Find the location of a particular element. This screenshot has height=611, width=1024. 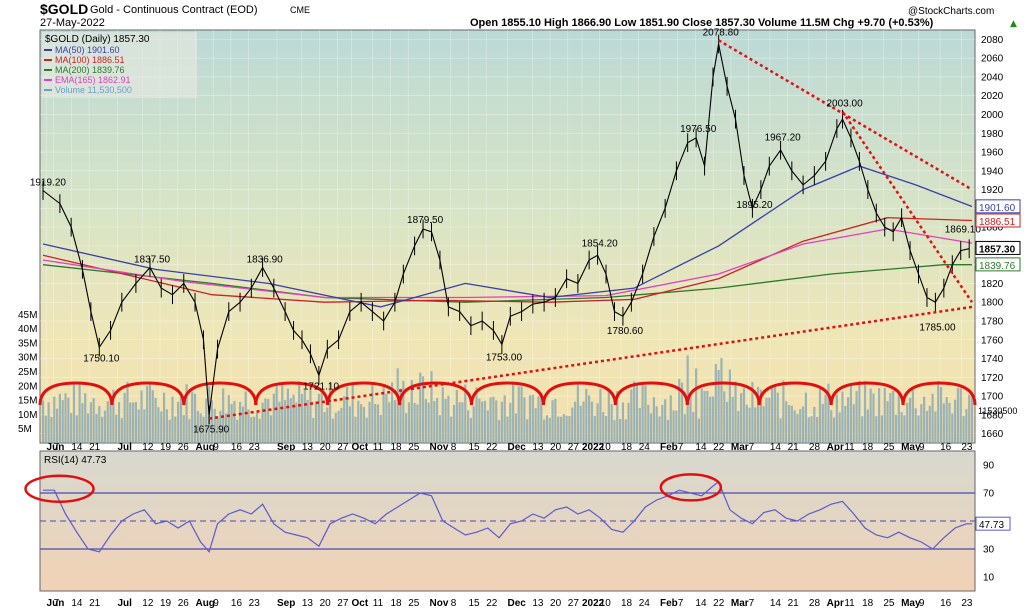

price-tick-label: 1660 is located at coordinates (992, 434).